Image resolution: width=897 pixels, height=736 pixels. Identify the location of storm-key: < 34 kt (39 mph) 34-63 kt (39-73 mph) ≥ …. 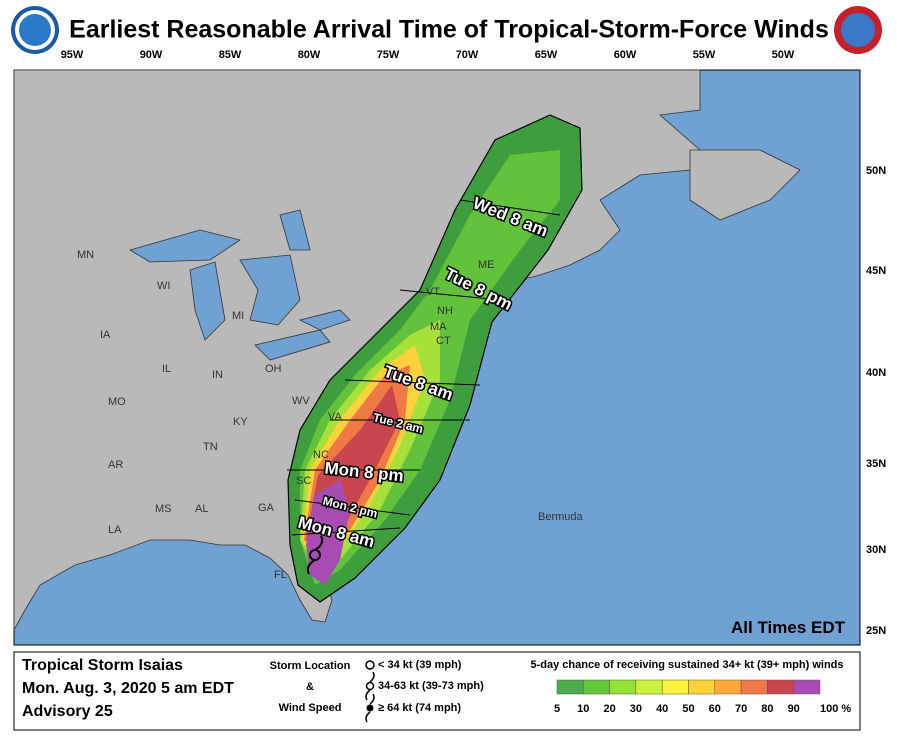
(424, 691).